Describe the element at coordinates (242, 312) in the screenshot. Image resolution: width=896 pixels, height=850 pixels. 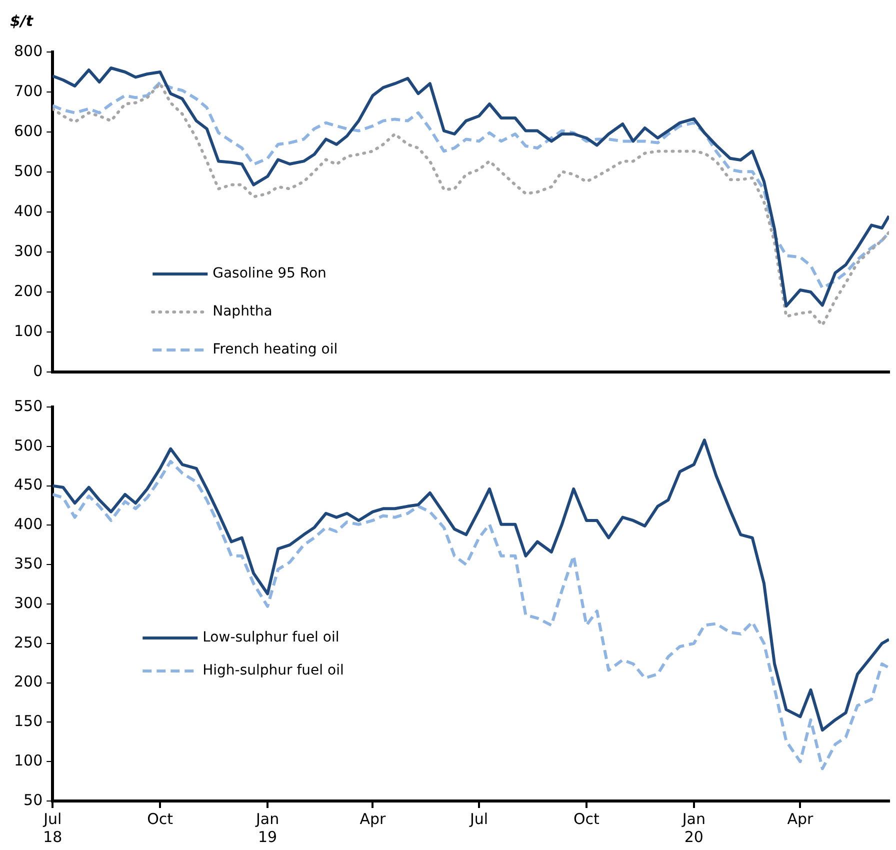
I see `legend-label: Naphtha` at that location.